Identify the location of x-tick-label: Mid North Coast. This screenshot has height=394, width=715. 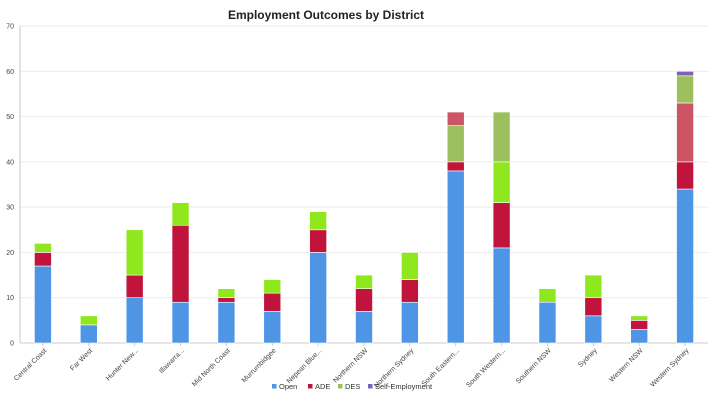
(211, 367).